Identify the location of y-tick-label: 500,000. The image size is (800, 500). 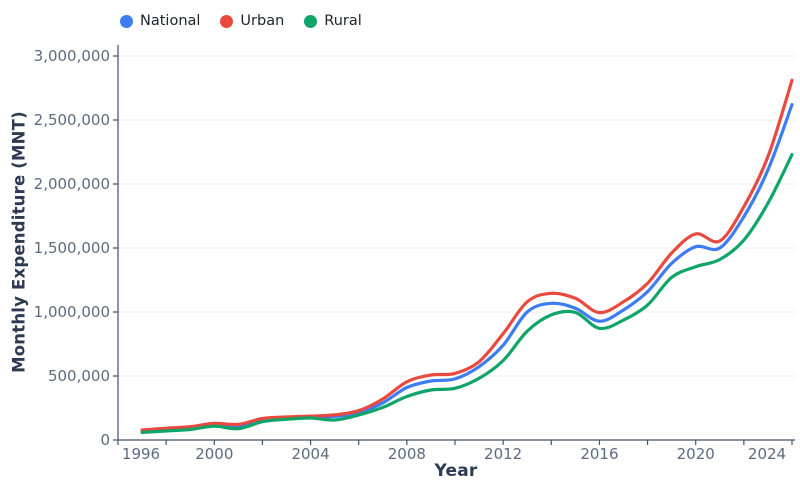
(79, 376).